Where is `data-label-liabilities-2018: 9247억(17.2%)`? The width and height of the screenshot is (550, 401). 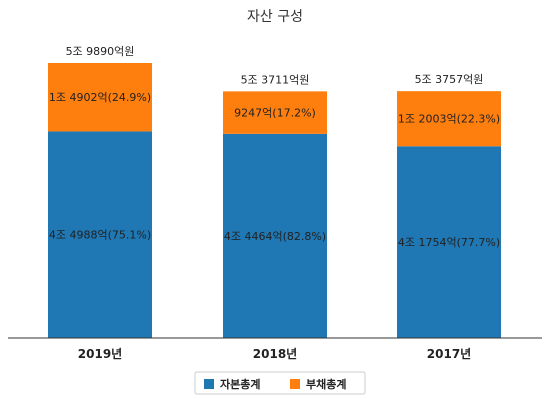
data-label-liabilities-2018: 9247억(17.2%) is located at coordinates (275, 113).